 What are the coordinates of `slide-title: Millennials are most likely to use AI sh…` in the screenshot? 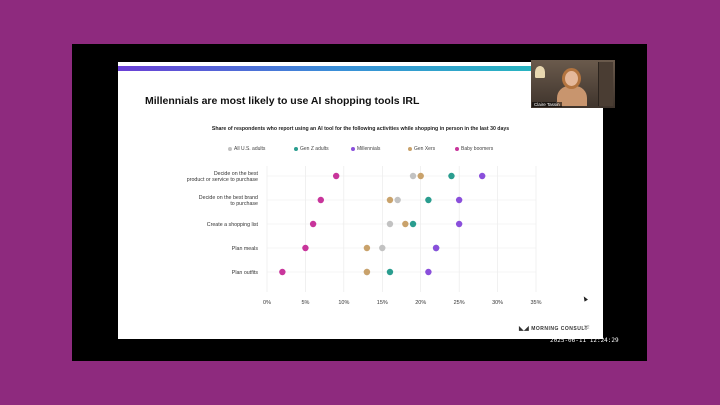 It's located at (282, 101).